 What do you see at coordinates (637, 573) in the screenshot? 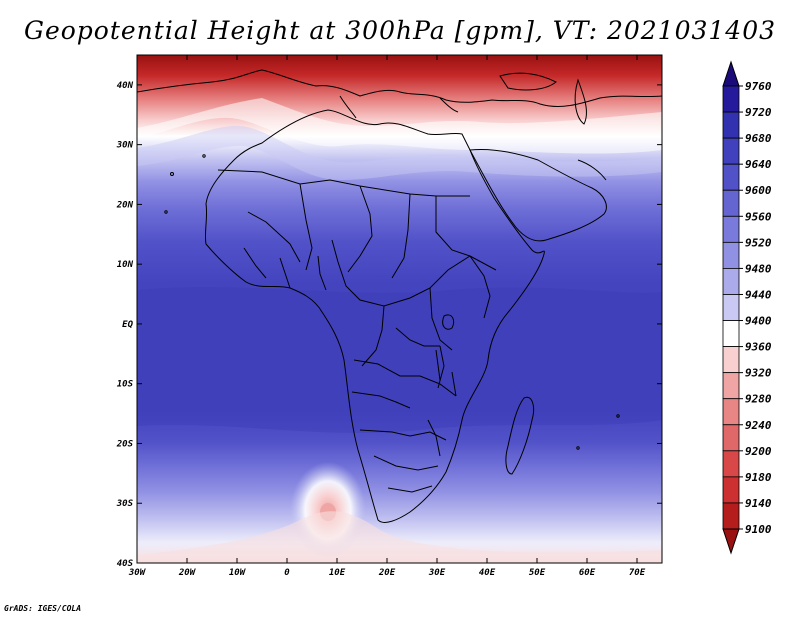
I see `lon-label: 70E` at bounding box center [637, 573].